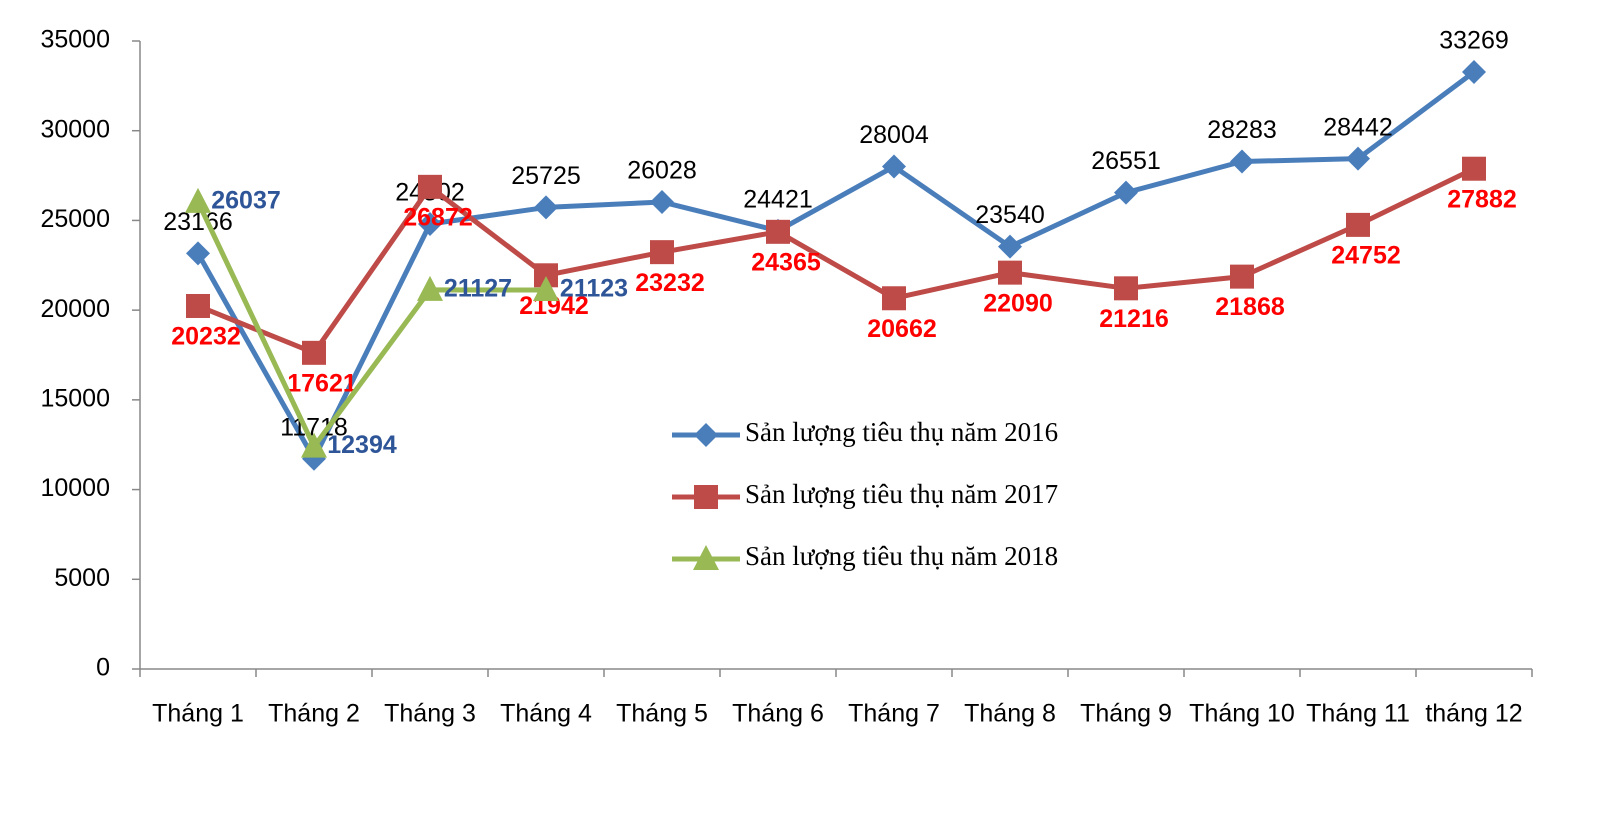  Describe the element at coordinates (1242, 714) in the screenshot. I see `x-tick-label: Tháng 10` at that location.